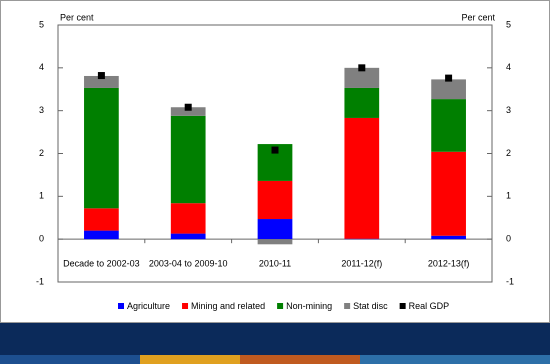  Describe the element at coordinates (41, 24) in the screenshot. I see `y-tick-label: 5` at that location.